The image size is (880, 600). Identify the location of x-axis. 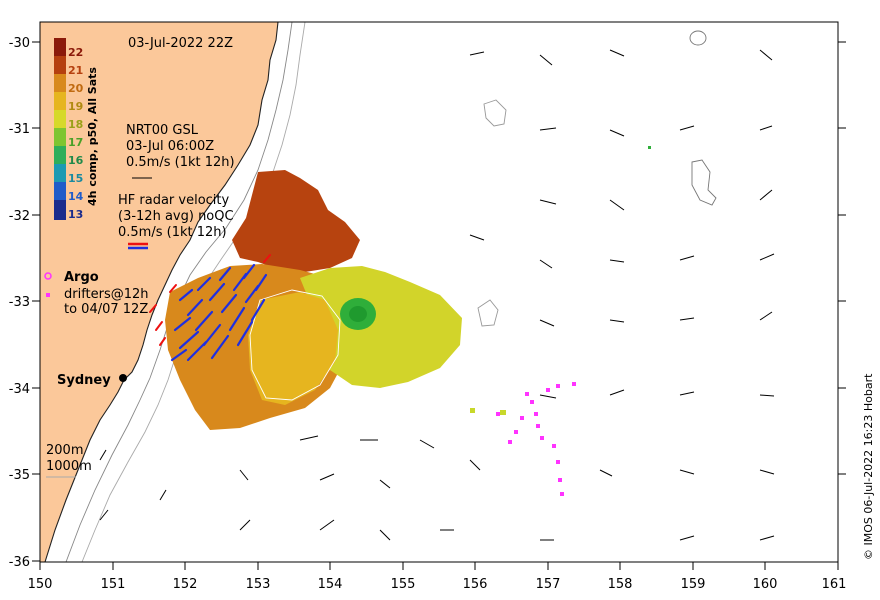
(439, 566).